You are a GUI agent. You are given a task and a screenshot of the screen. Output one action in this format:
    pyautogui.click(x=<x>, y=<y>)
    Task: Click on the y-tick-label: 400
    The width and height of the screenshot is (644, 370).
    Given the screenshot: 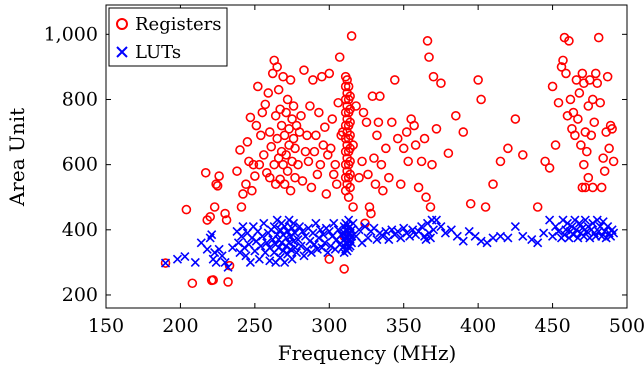 What is the action you would take?
    pyautogui.click(x=80, y=230)
    